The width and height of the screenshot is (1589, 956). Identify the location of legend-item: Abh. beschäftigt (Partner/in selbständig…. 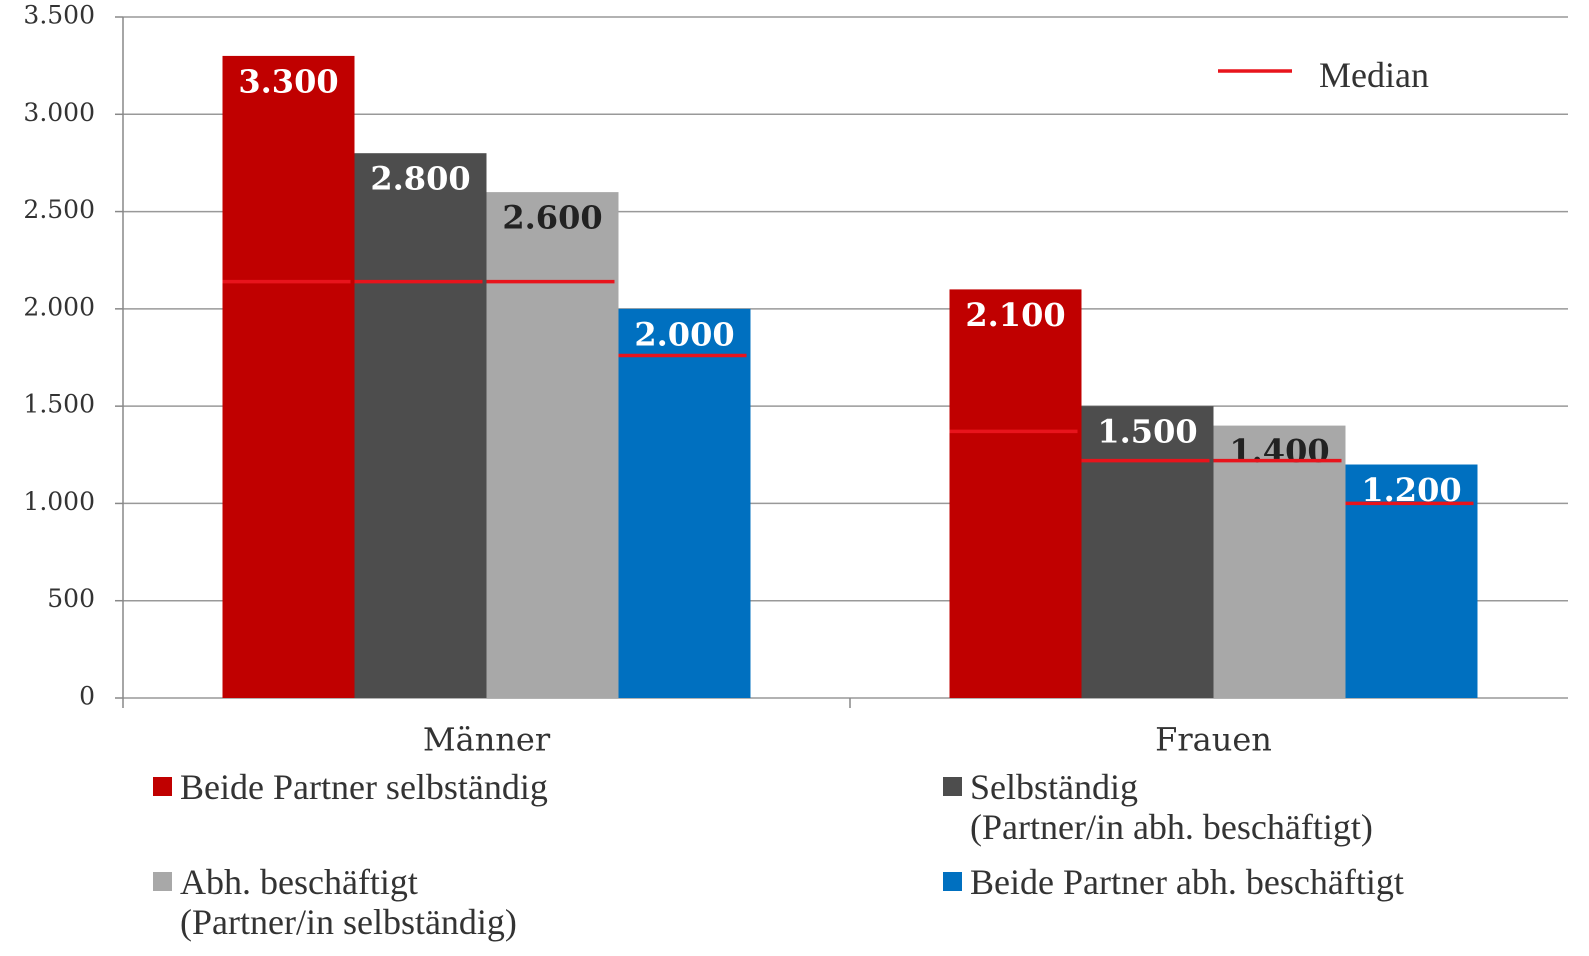
(335, 902).